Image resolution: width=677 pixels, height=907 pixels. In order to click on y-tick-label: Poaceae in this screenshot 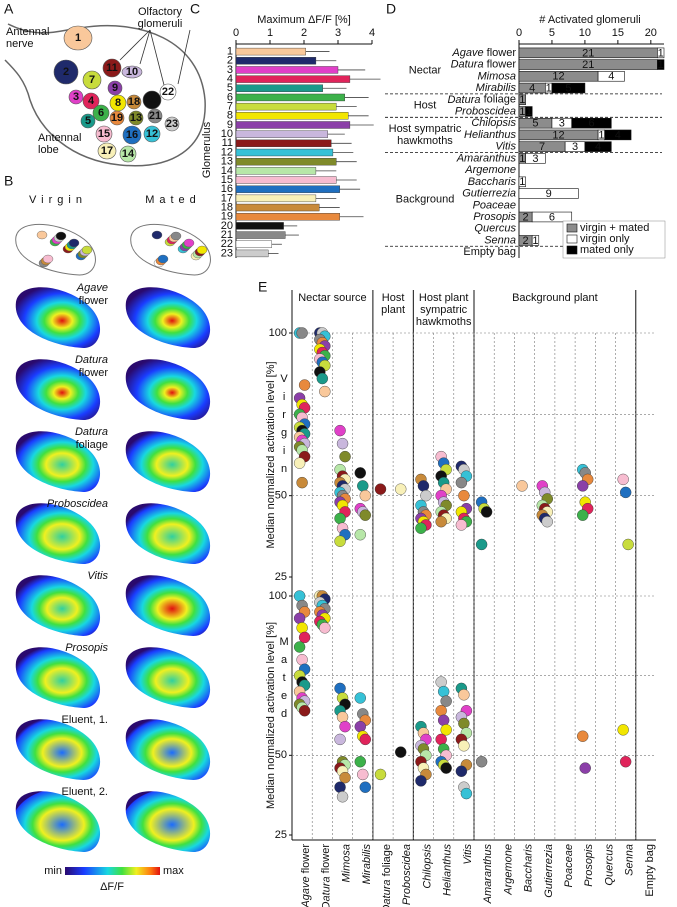, I will do `click(494, 205)`.